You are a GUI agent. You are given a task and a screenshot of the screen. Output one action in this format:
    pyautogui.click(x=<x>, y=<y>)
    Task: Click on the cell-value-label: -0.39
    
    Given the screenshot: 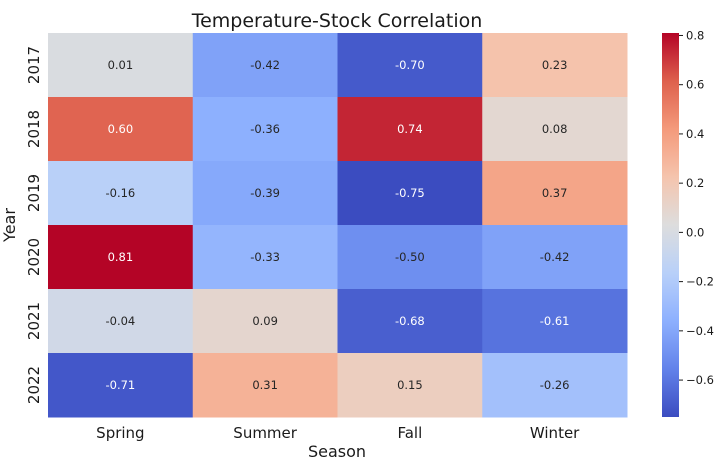 What is the action you would take?
    pyautogui.click(x=265, y=193)
    